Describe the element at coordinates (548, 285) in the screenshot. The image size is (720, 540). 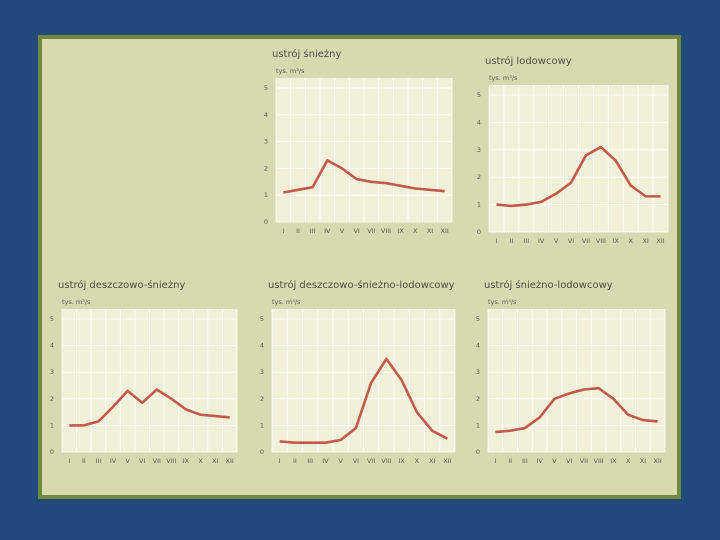
I see `chart-title: ustrój śnieżno-lodowcowy` at that location.